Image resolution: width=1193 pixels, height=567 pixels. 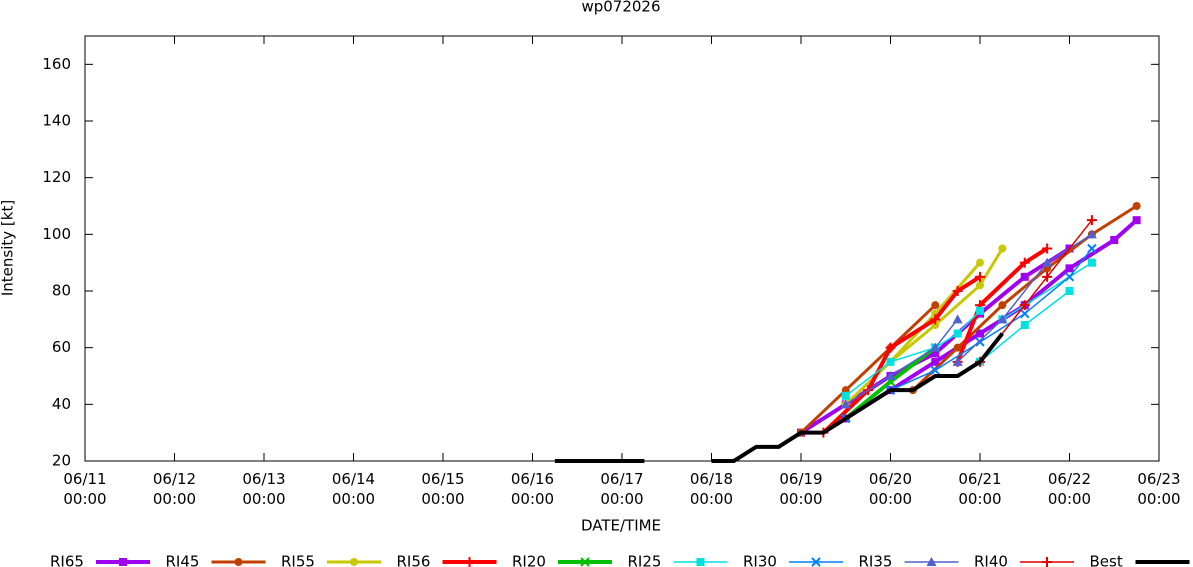 What do you see at coordinates (1069, 489) in the screenshot?
I see `x-tick-label: 06/22 00:00` at bounding box center [1069, 489].